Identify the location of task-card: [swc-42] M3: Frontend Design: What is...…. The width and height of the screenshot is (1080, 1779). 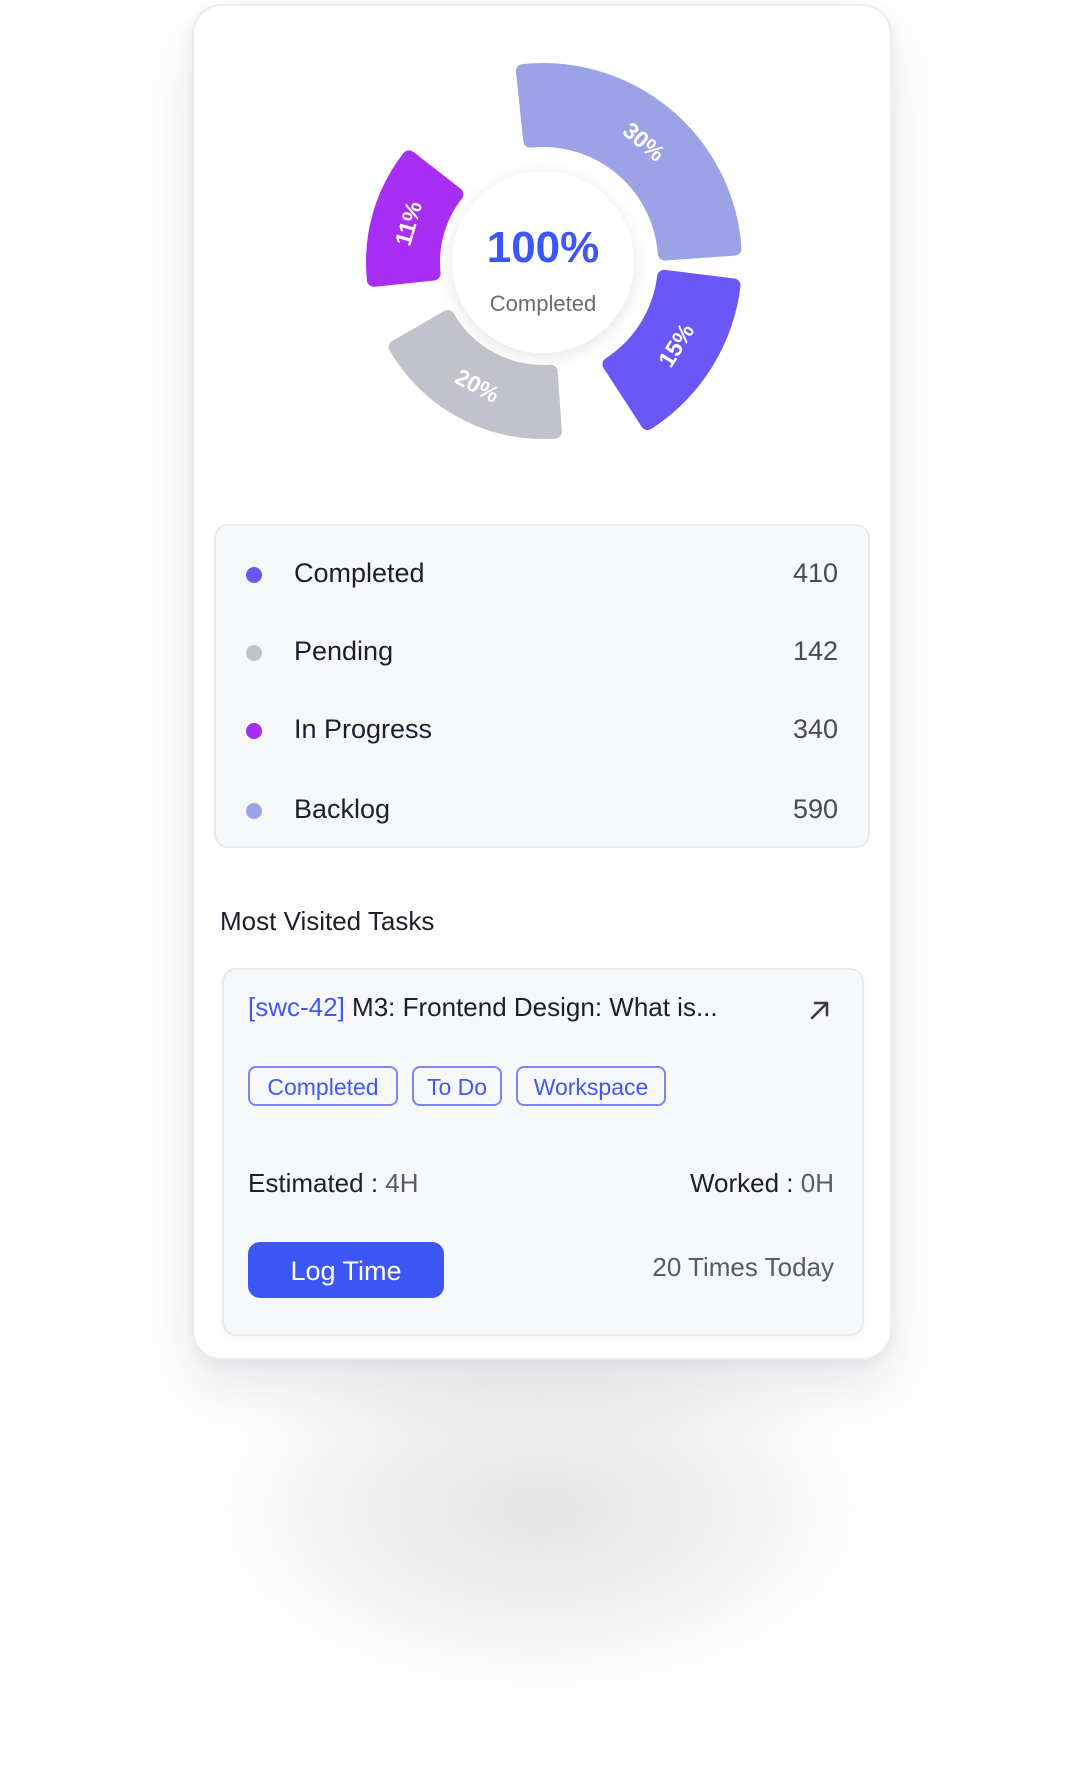
(543, 1152).